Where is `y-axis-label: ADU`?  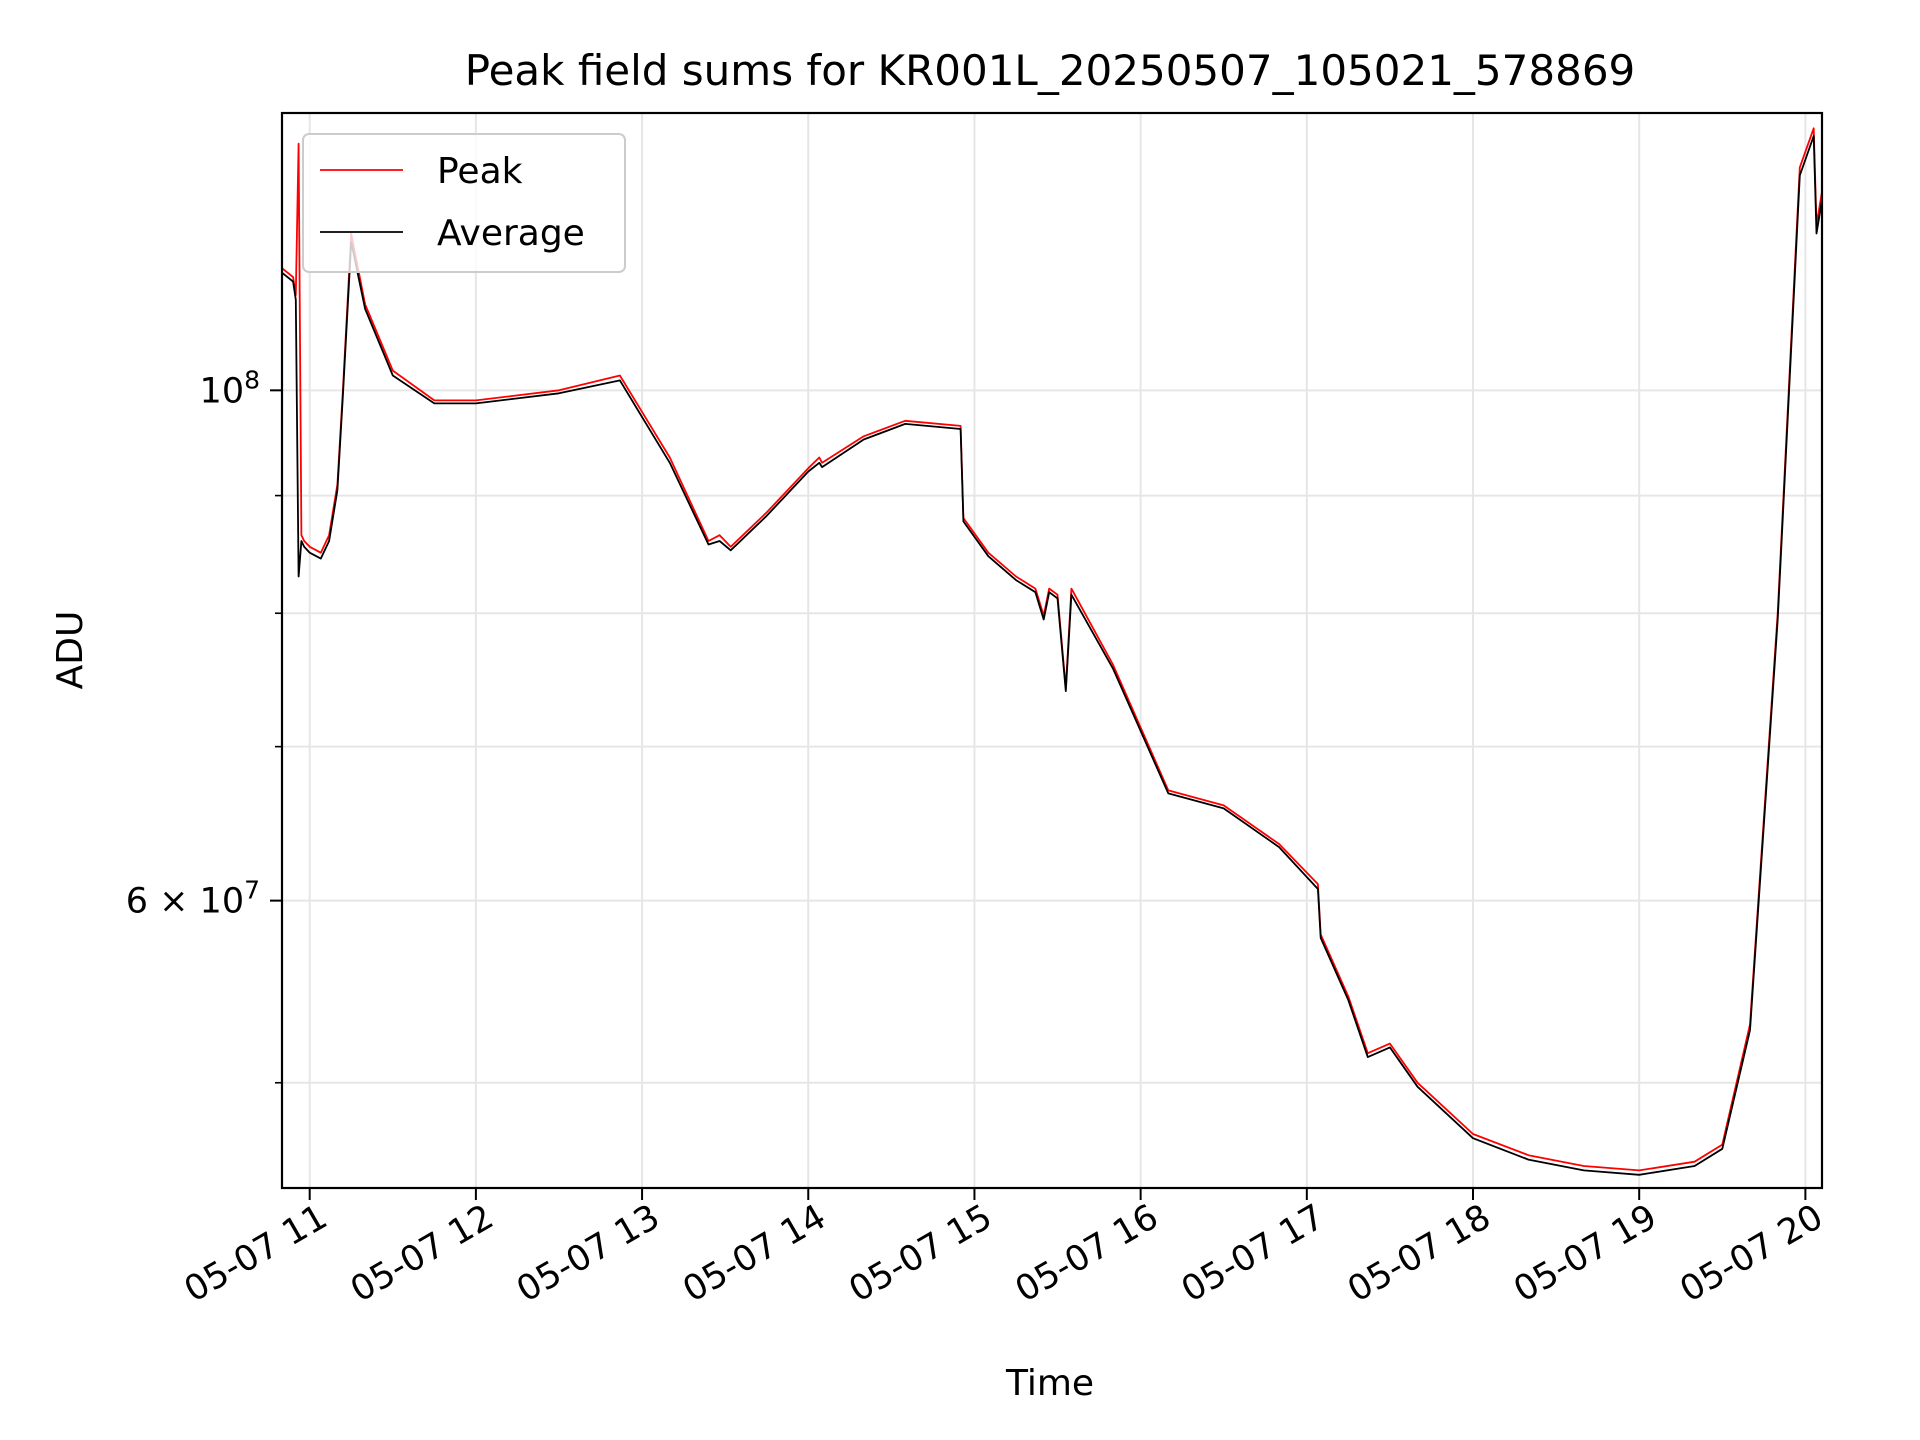 y-axis-label: ADU is located at coordinates (70, 650).